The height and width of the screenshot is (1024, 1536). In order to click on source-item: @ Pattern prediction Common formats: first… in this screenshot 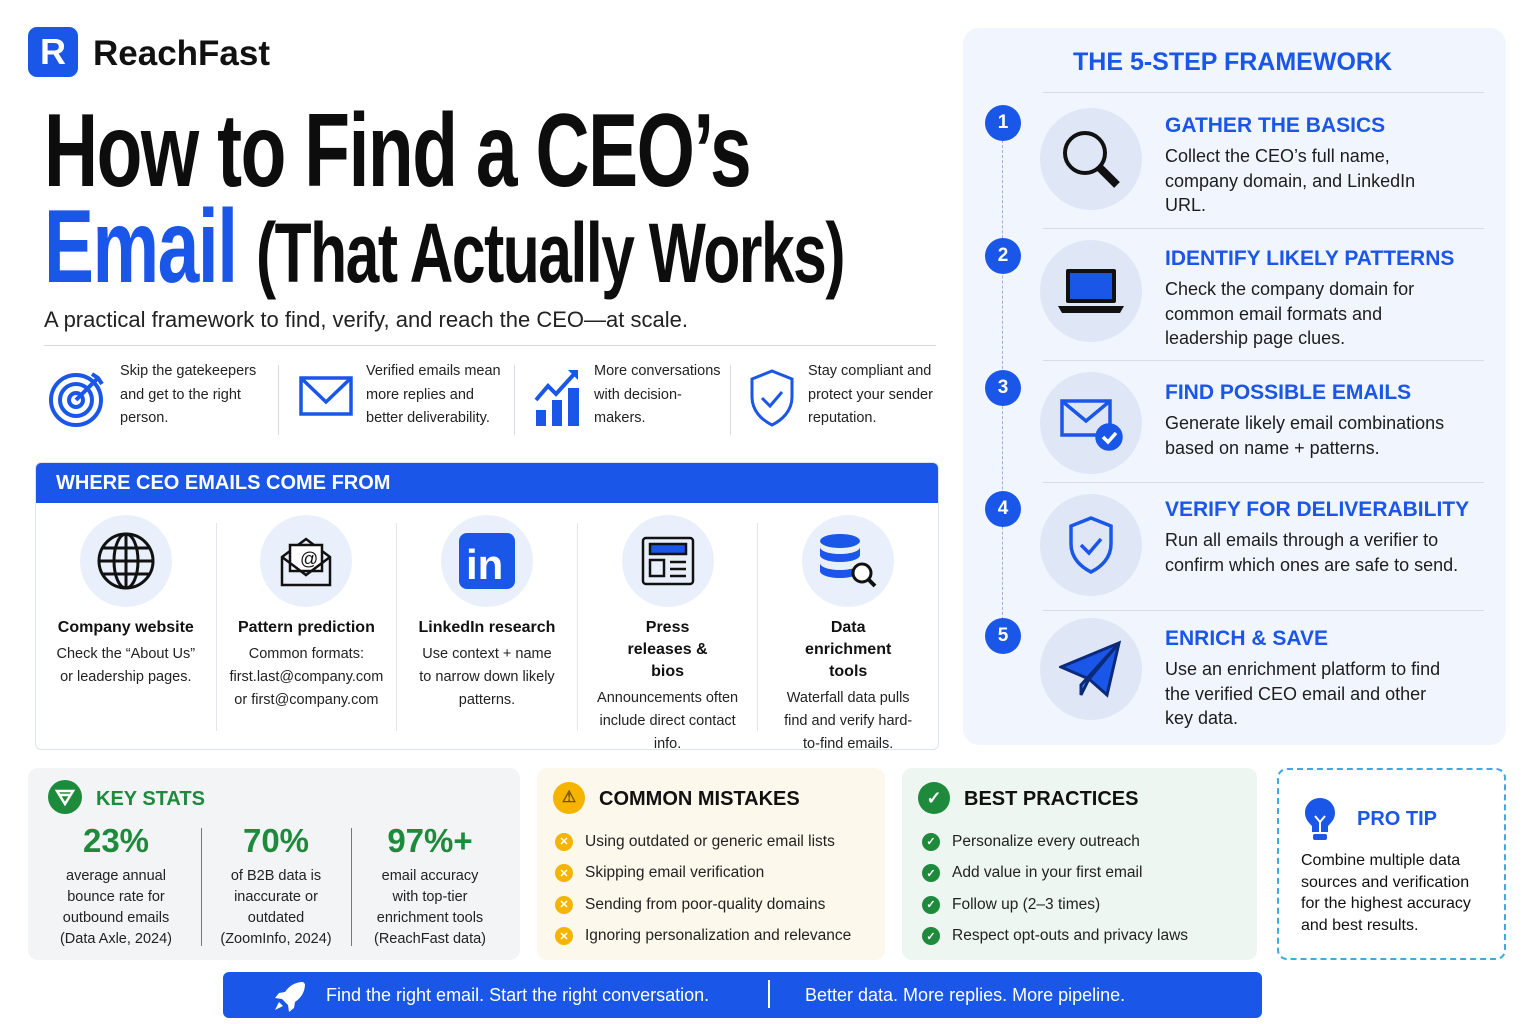, I will do `click(307, 623)`.